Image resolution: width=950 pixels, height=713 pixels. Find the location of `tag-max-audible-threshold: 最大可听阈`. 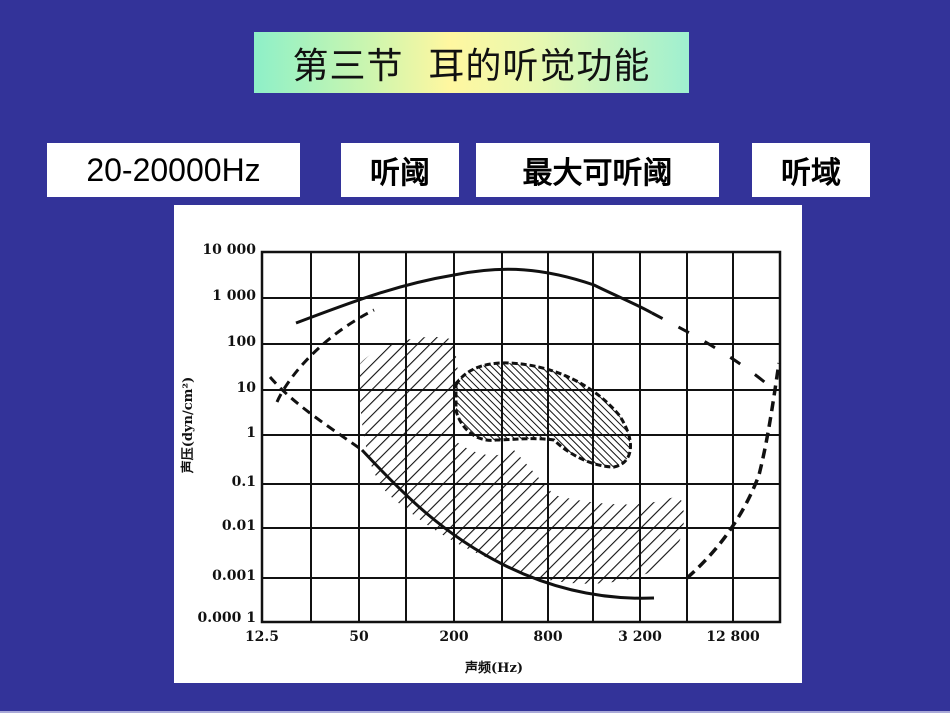

tag-max-audible-threshold: 最大可听阈 is located at coordinates (597, 170).